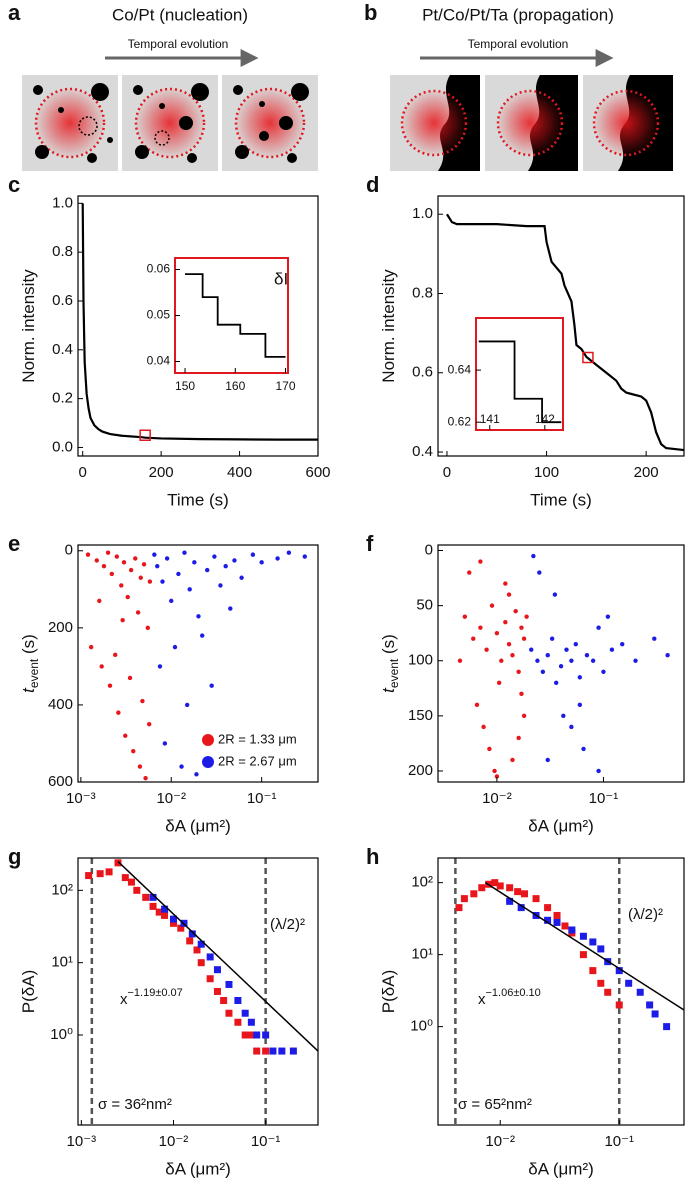 Image resolution: width=685 pixels, height=1192 pixels. What do you see at coordinates (62, 446) in the screenshot?
I see `y-tick-label: 0.0` at bounding box center [62, 446].